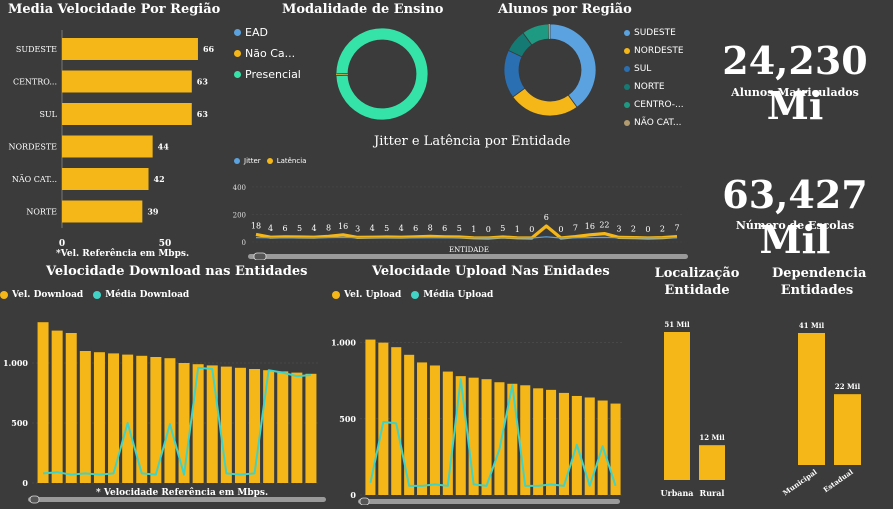 The image size is (893, 509). Describe the element at coordinates (256, 225) in the screenshot. I see `data-label: 18` at that location.